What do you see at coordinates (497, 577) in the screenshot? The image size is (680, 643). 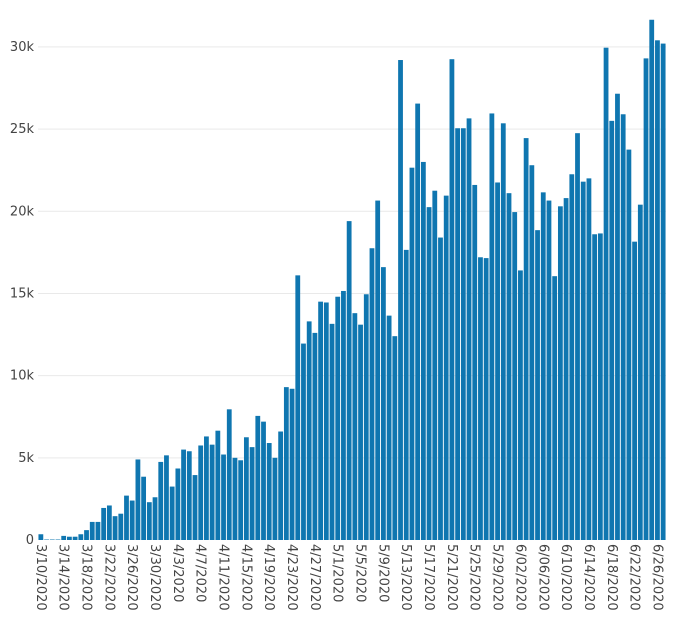 I see `x-tick-label: 5/29/2020` at bounding box center [497, 577].